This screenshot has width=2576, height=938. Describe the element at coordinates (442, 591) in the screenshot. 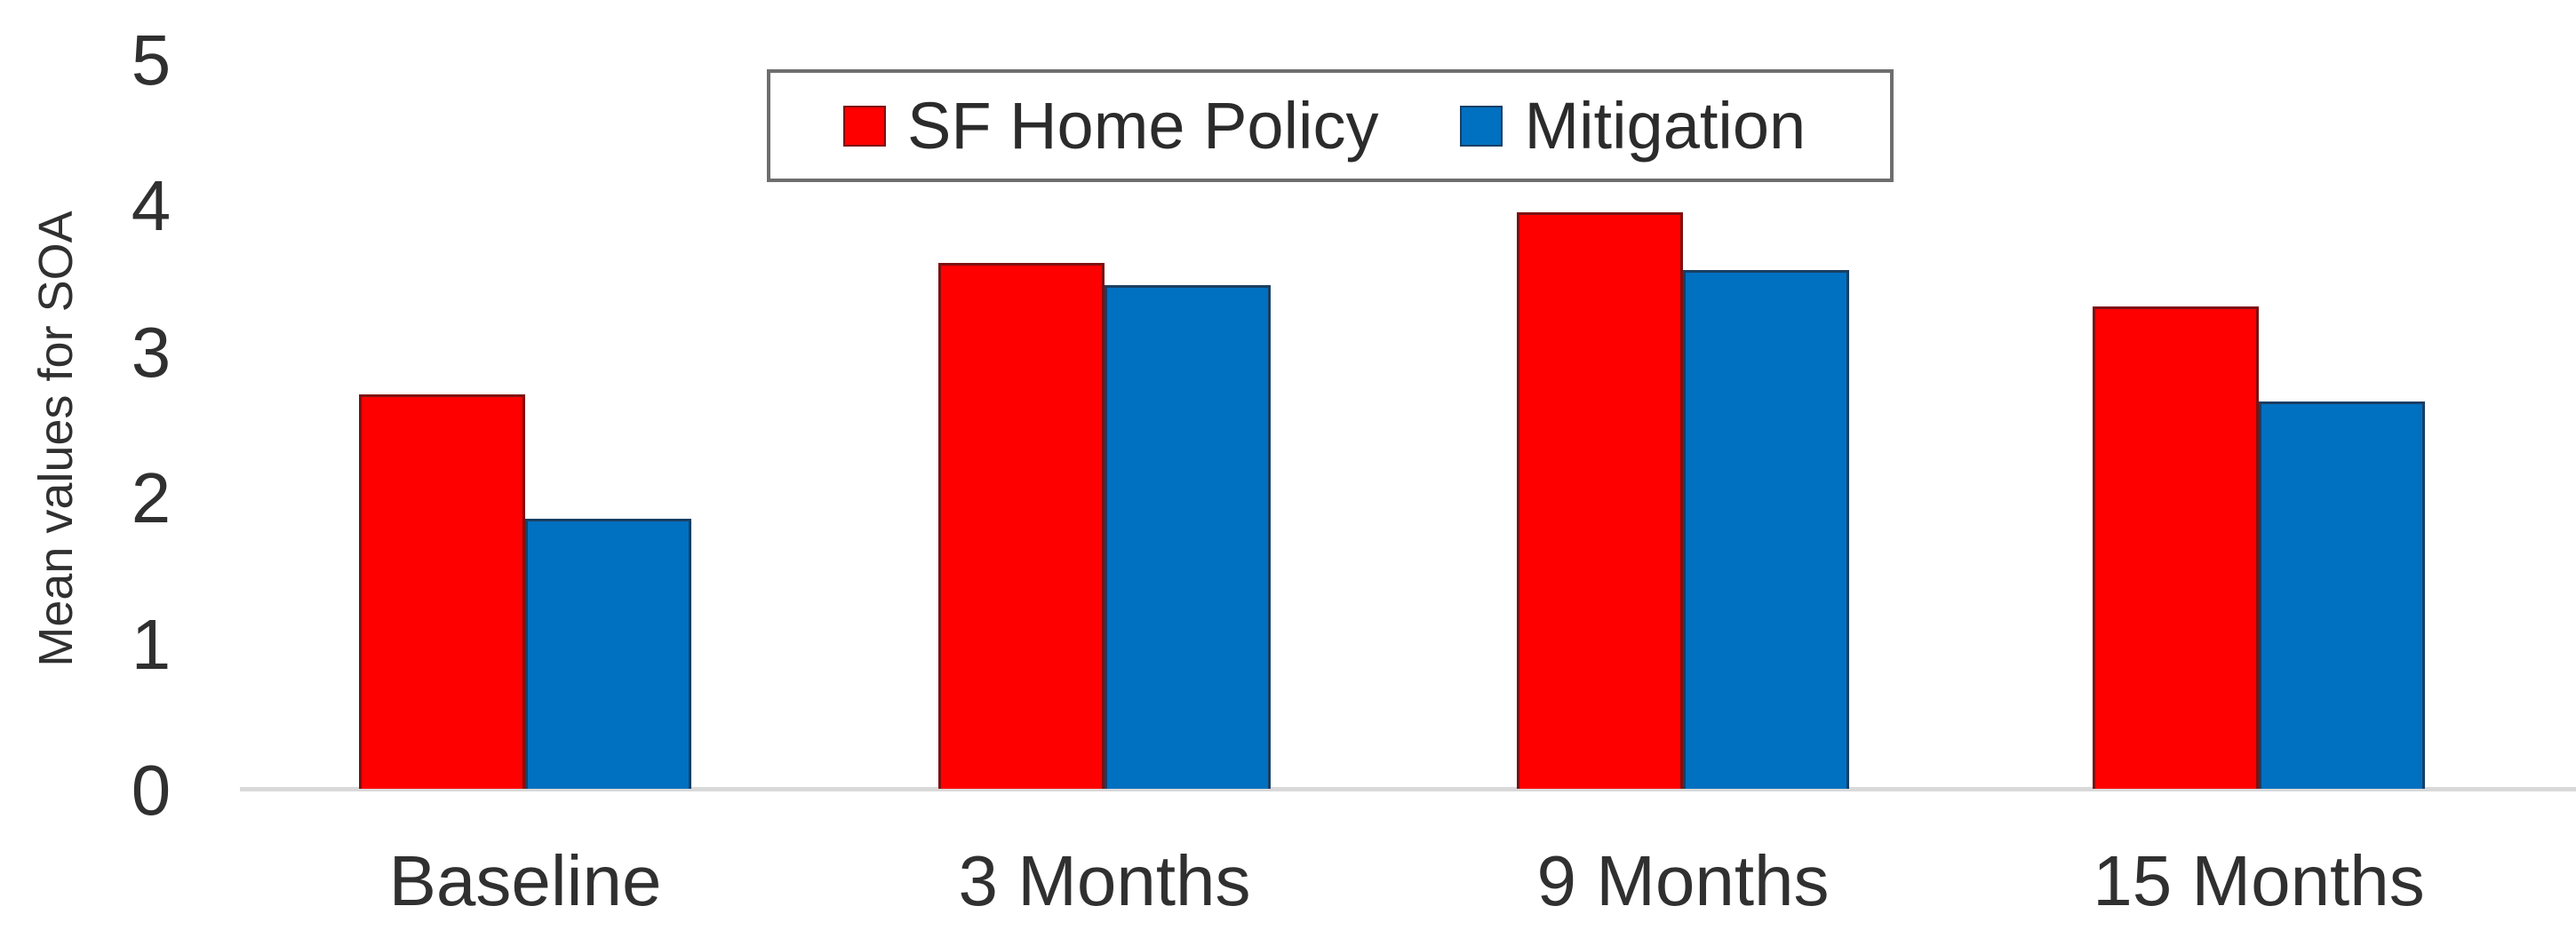

I see `bar-sf-home-policy-baseline` at that location.